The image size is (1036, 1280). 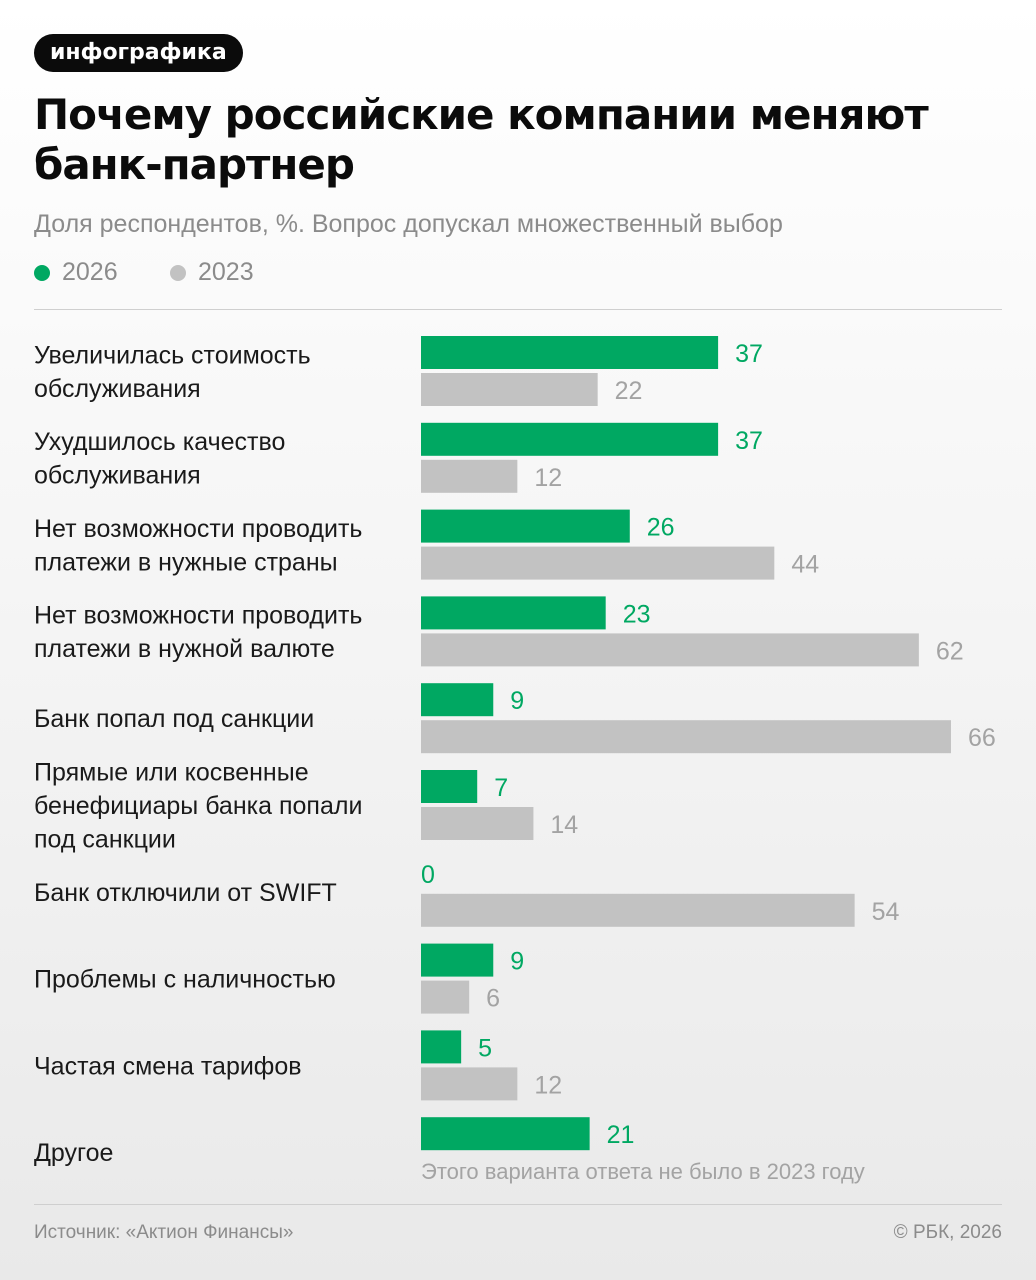 I want to click on bottom-divider, so click(x=518, y=1204).